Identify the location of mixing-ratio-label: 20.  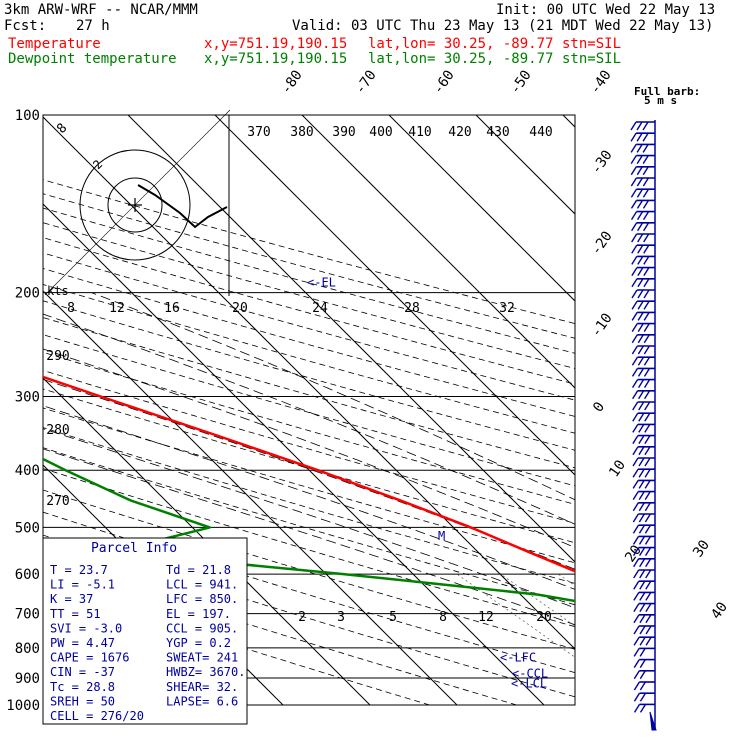
(544, 617).